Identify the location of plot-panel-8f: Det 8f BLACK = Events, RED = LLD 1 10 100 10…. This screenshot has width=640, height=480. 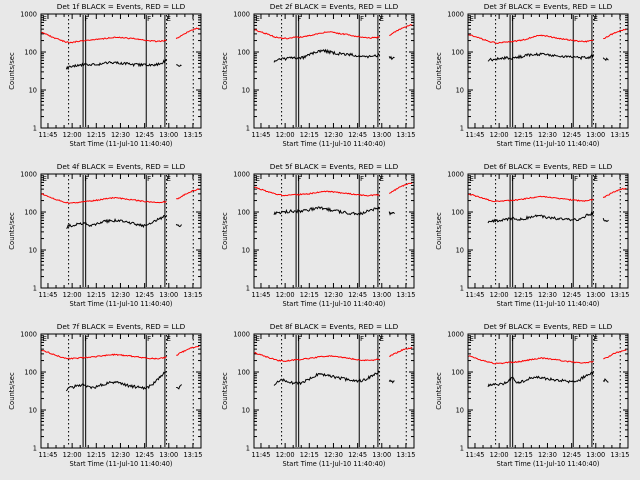
(319, 400).